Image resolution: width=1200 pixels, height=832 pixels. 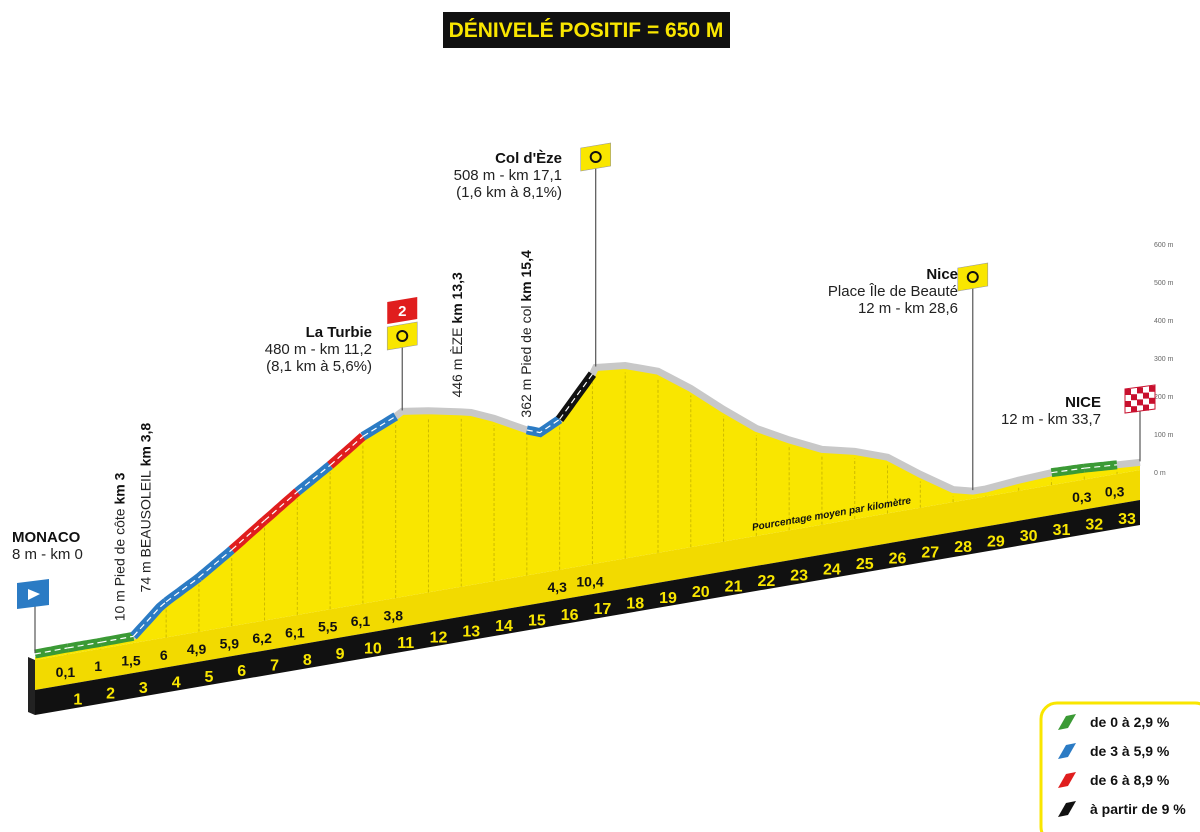 What do you see at coordinates (98, 666) in the screenshot?
I see `gradient-label: 1` at bounding box center [98, 666].